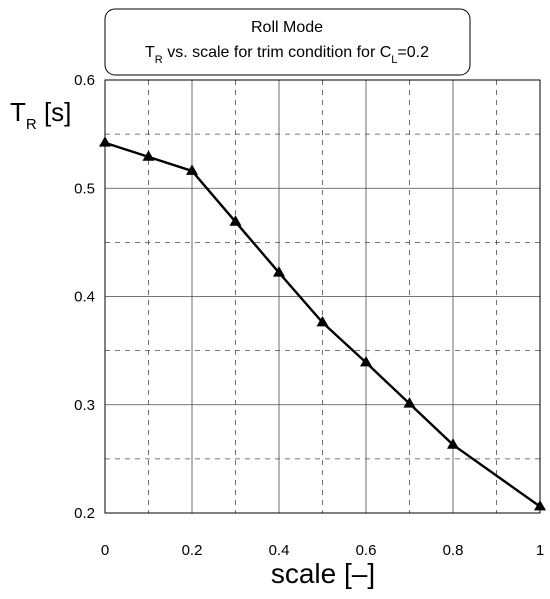 Image resolution: width=550 pixels, height=599 pixels. What do you see at coordinates (323, 573) in the screenshot?
I see `x-axis-label: scale [–]` at bounding box center [323, 573].